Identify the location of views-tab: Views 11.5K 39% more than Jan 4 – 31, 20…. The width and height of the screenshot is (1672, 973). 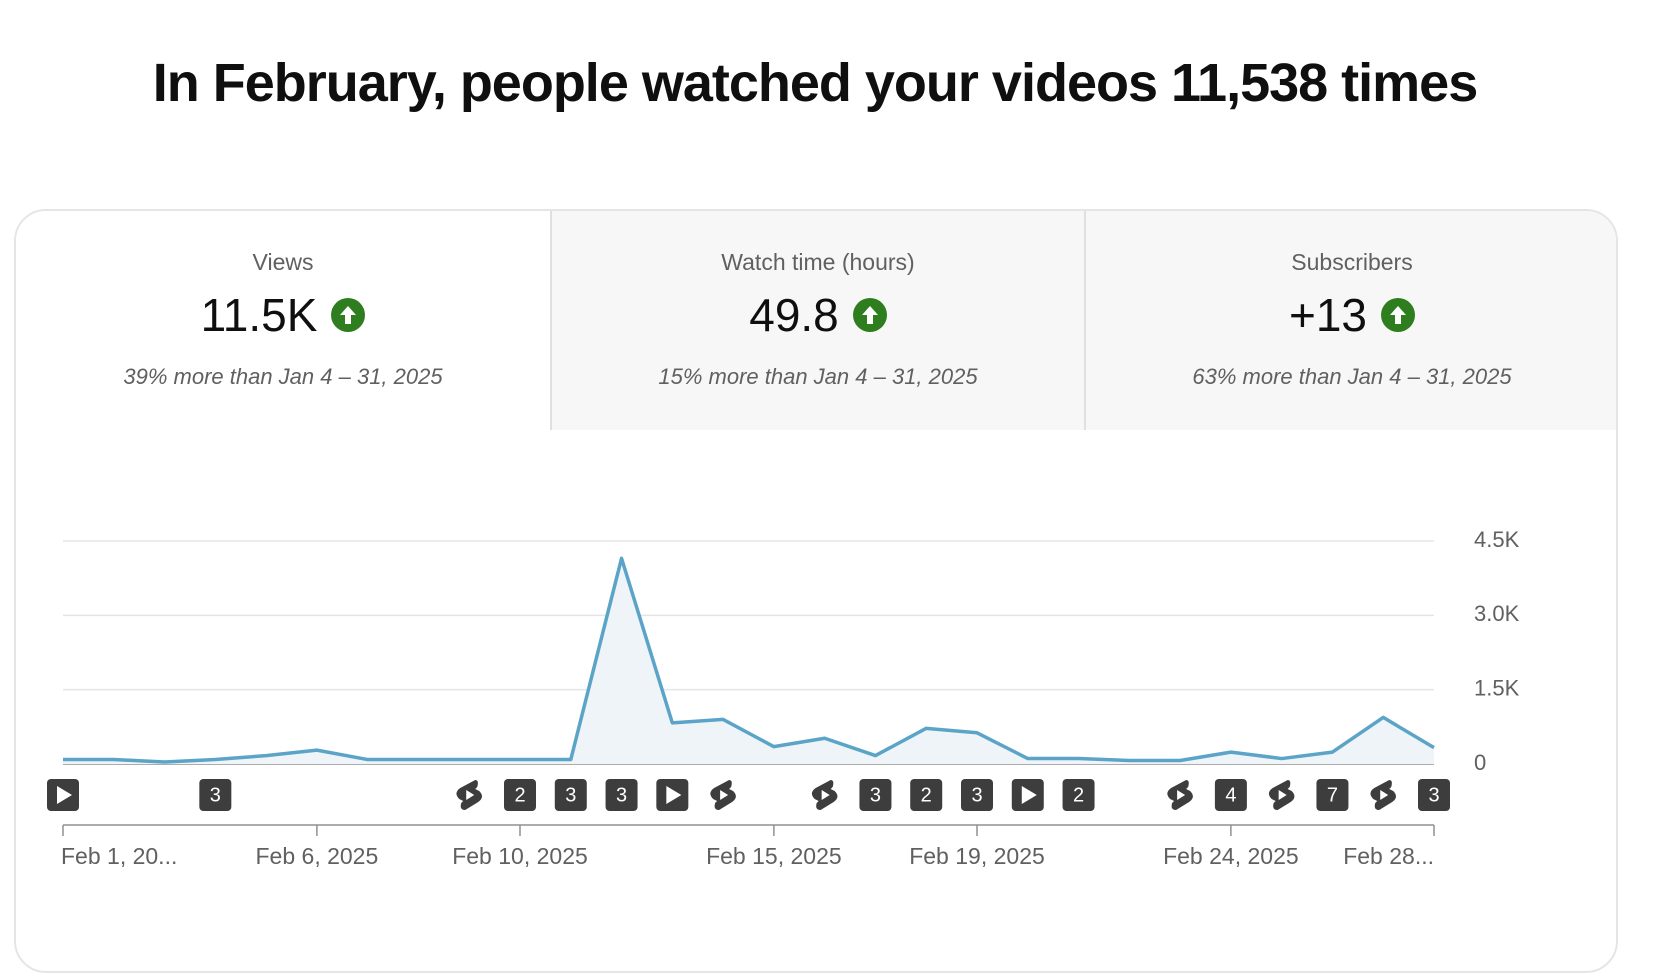
(283, 320).